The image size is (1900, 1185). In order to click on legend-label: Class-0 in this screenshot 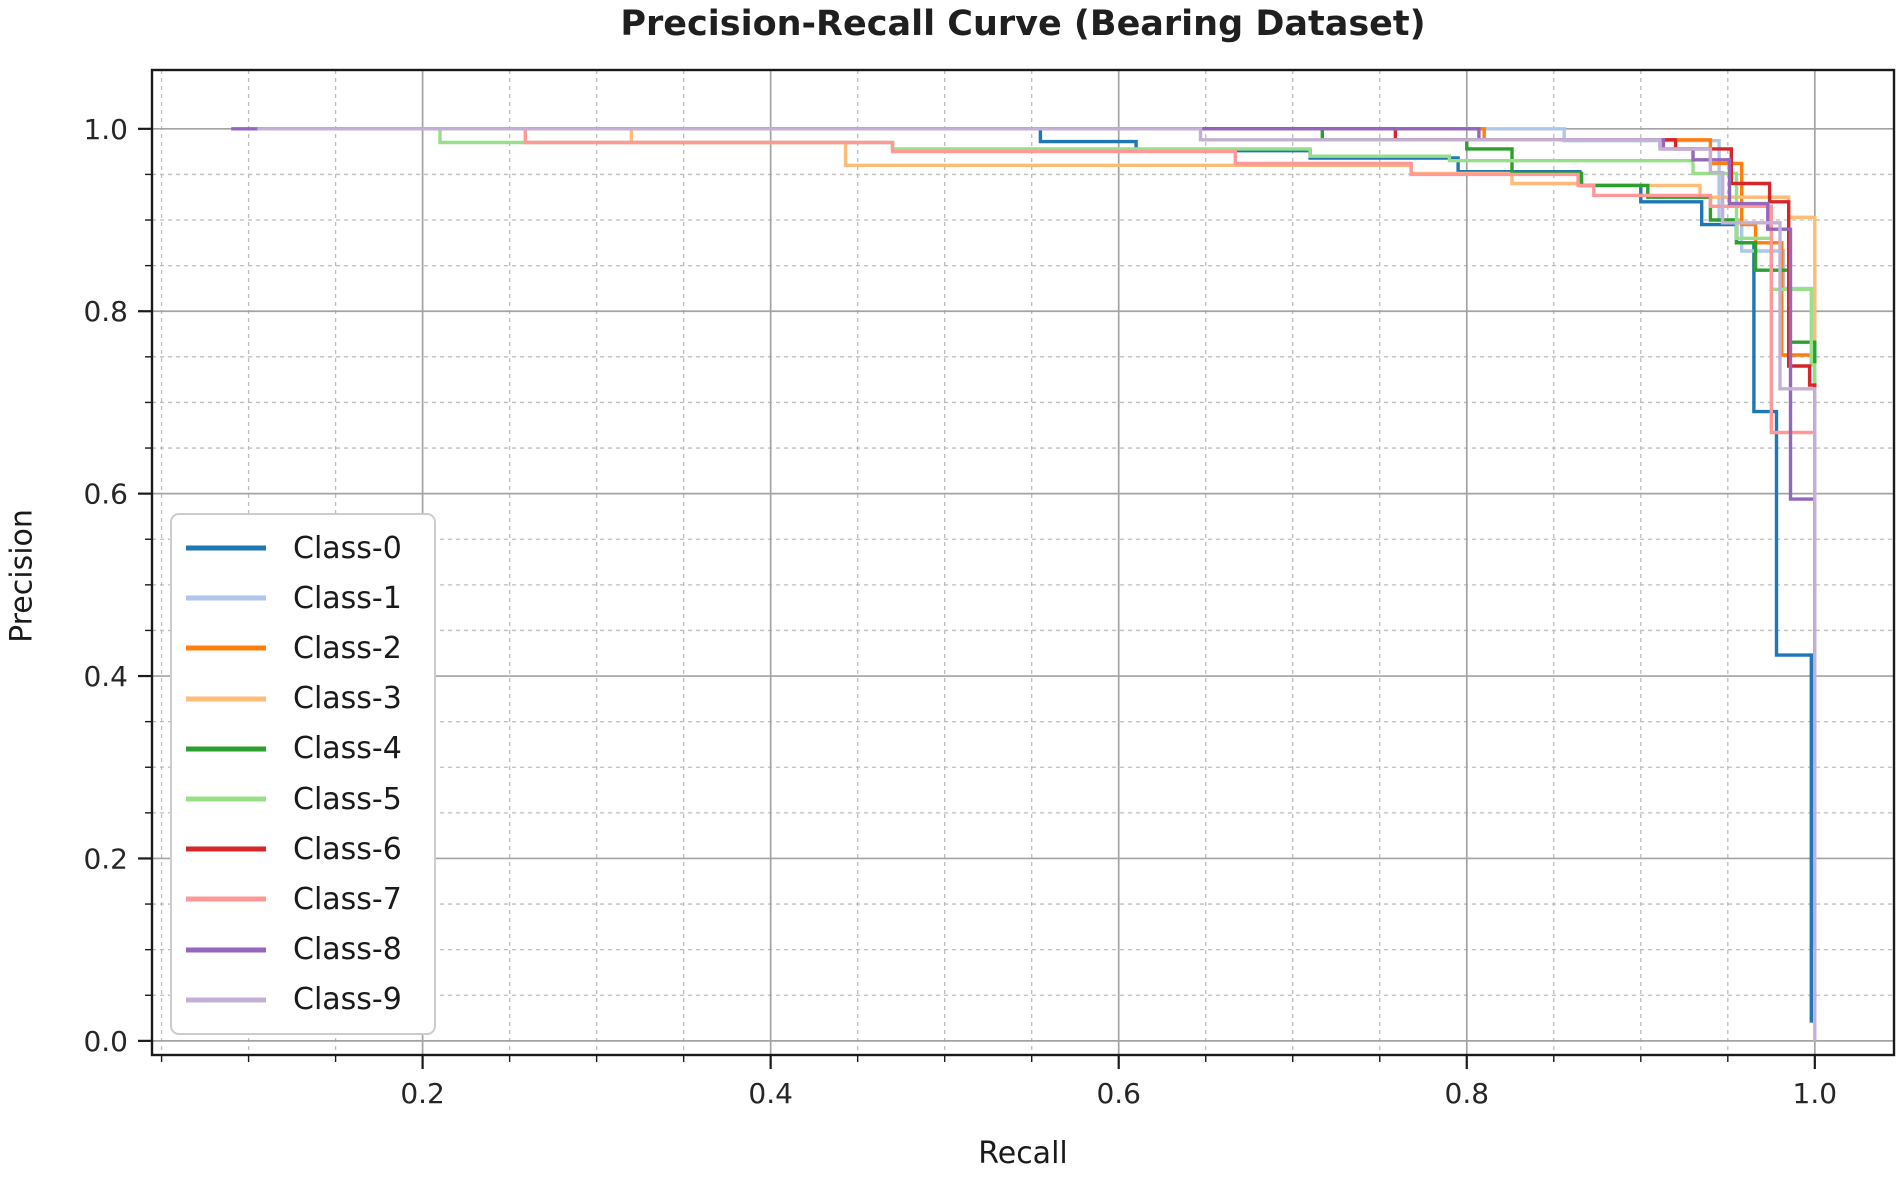, I will do `click(347, 548)`.